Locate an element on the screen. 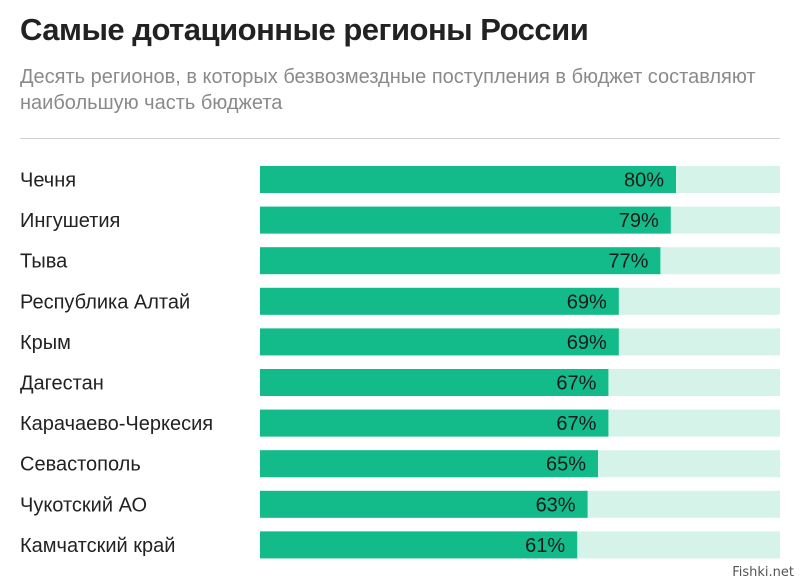 This screenshot has height=584, width=800. value-label: 61% is located at coordinates (545, 546).